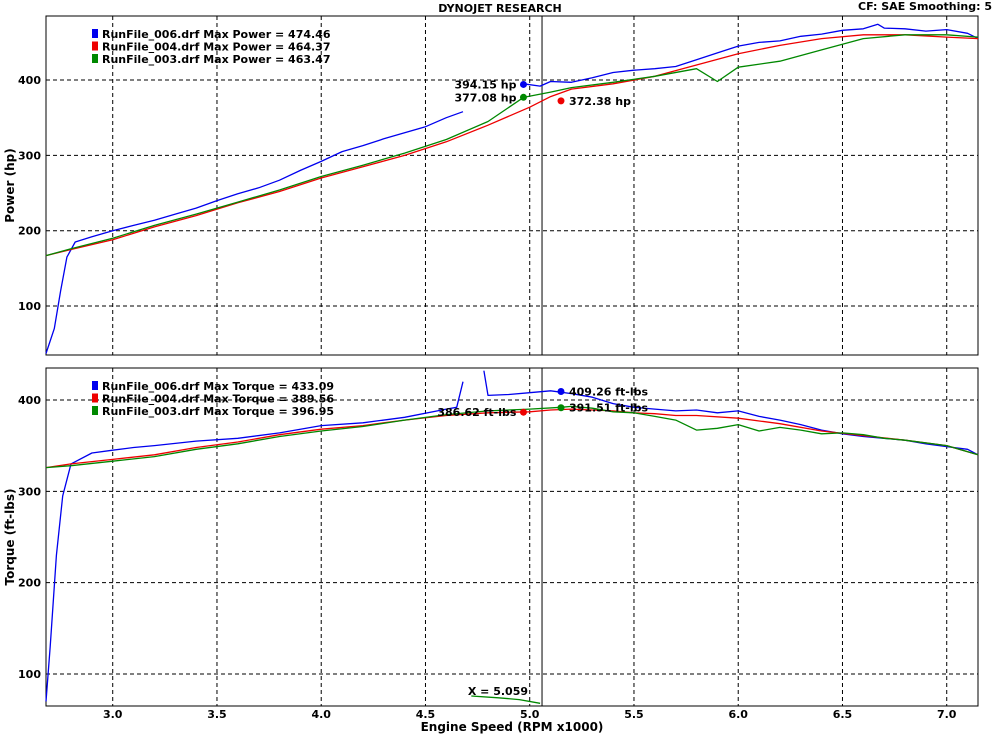 This screenshot has width=1000, height=736. Describe the element at coordinates (609, 408) in the screenshot. I see `peak-value-label: 391.51 ft-lbs` at that location.